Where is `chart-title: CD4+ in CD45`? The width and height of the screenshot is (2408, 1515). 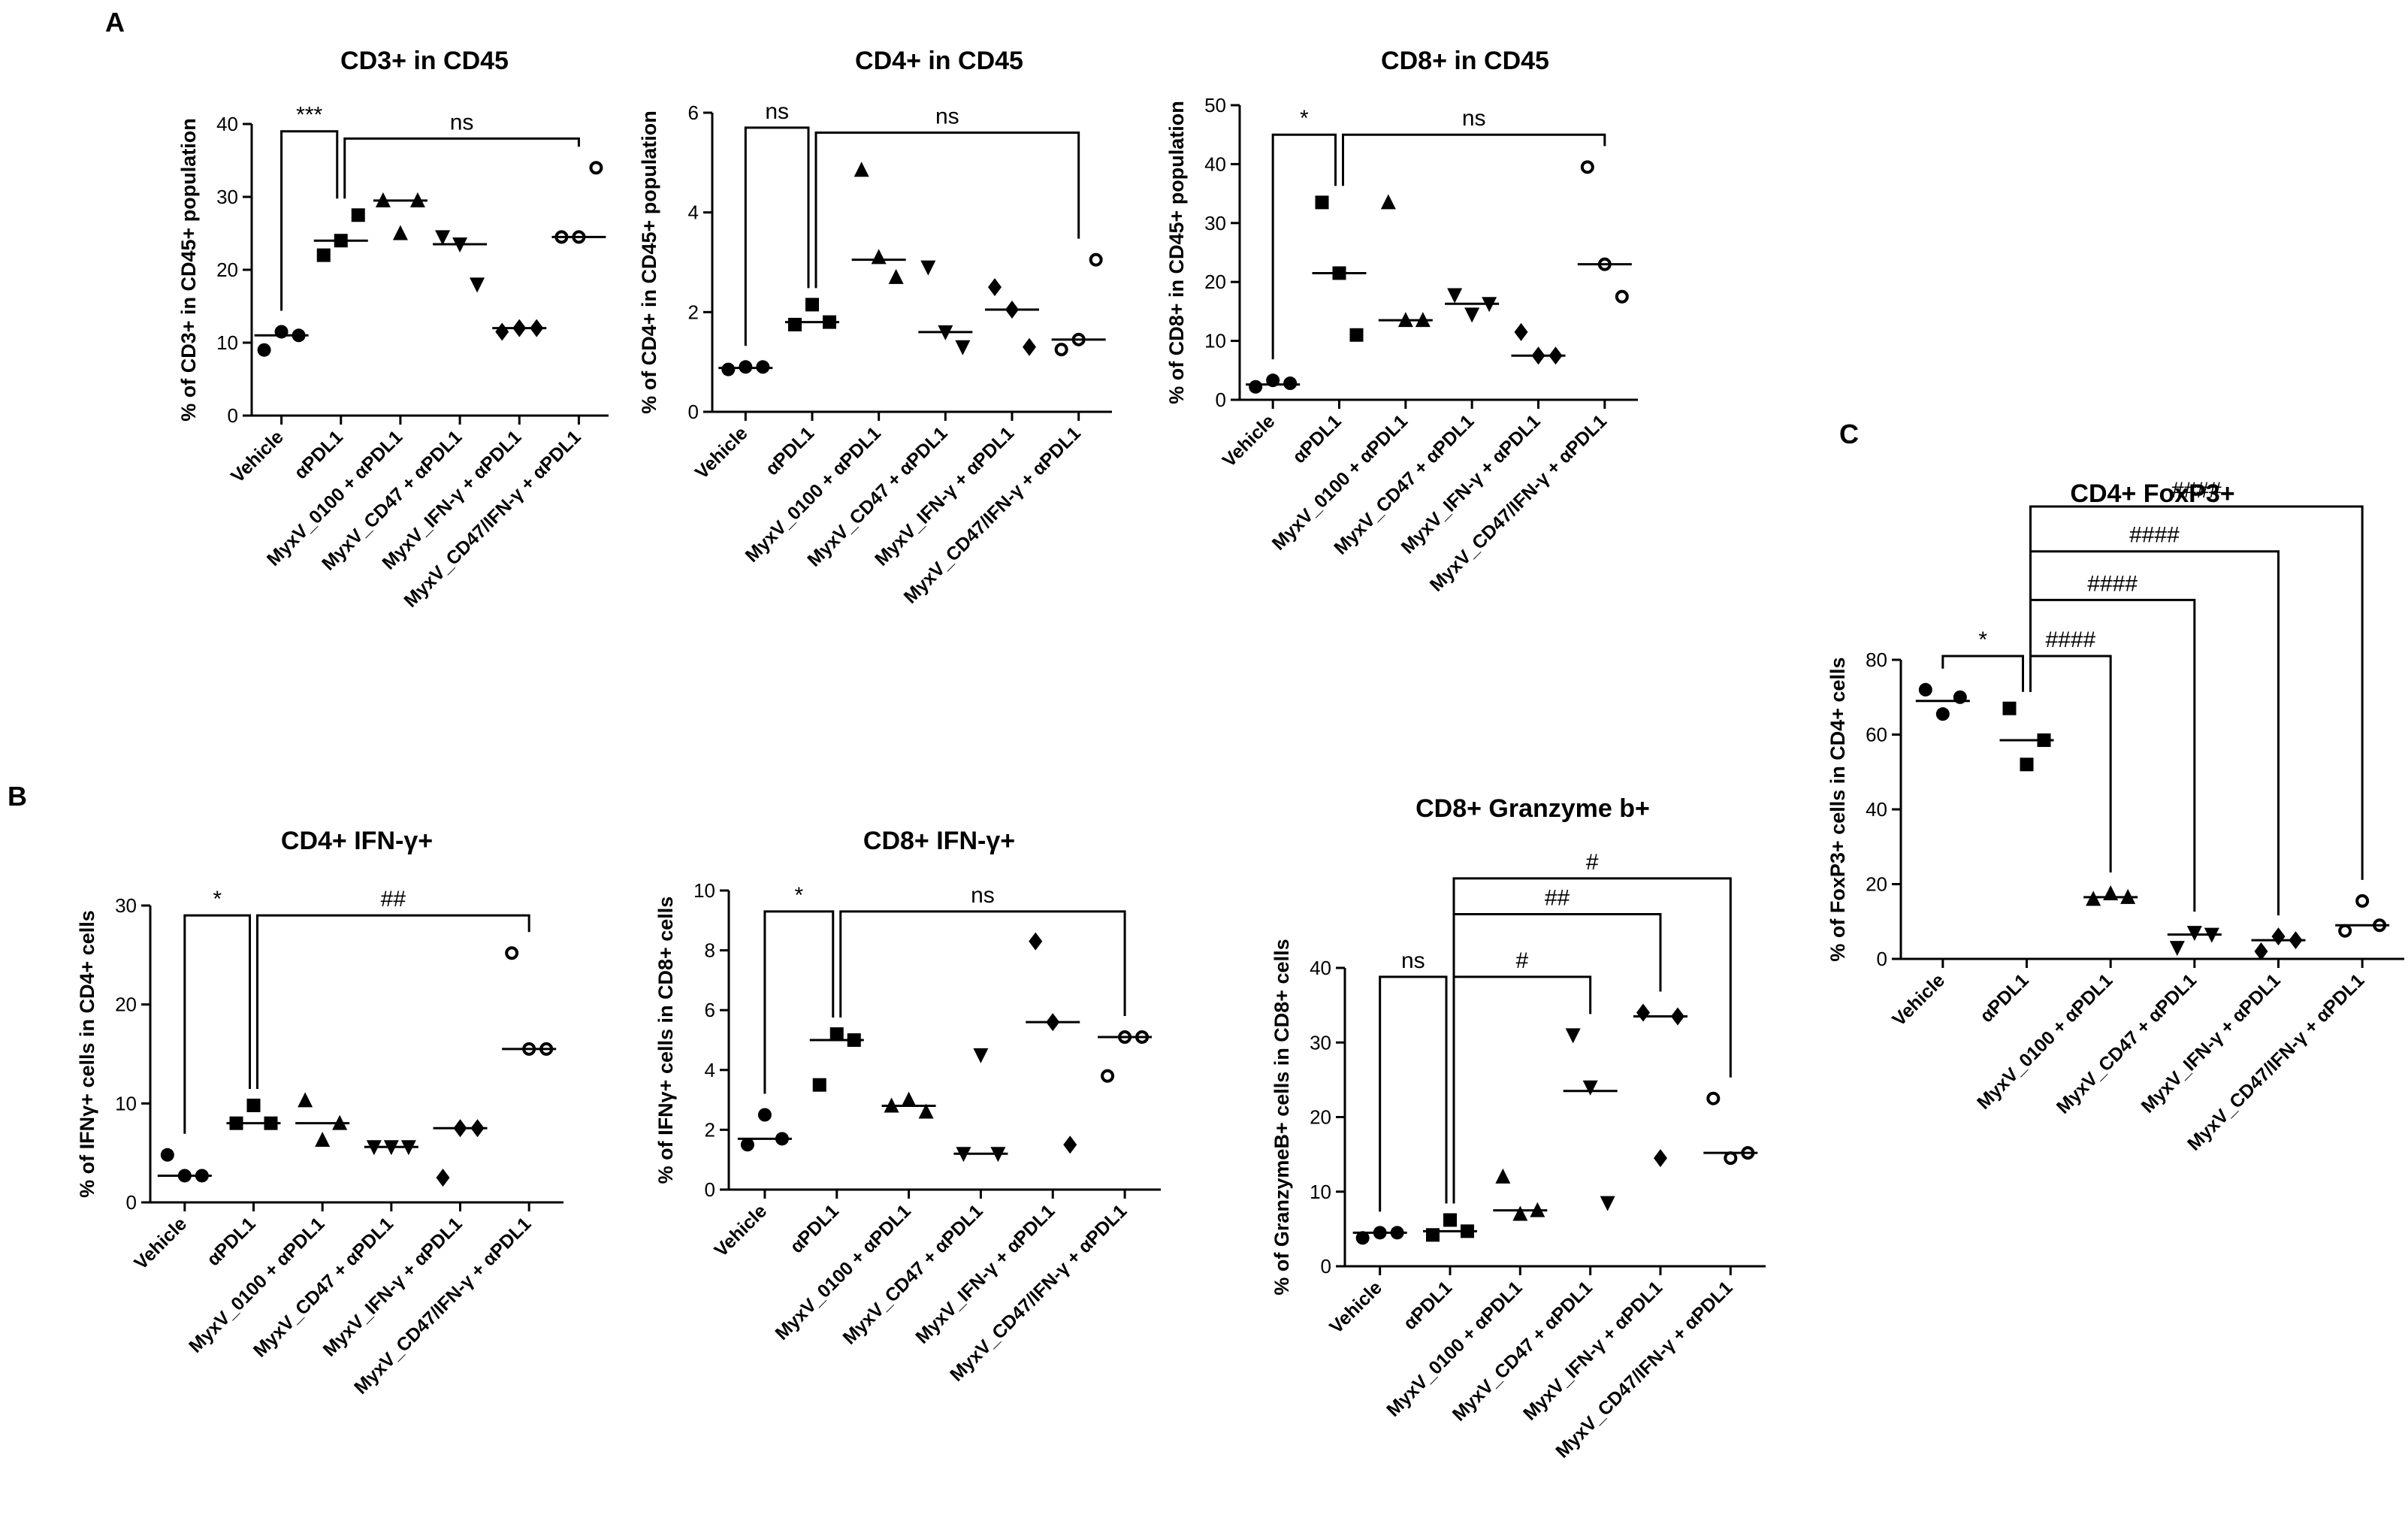 chart-title: CD4+ in CD45 is located at coordinates (939, 61).